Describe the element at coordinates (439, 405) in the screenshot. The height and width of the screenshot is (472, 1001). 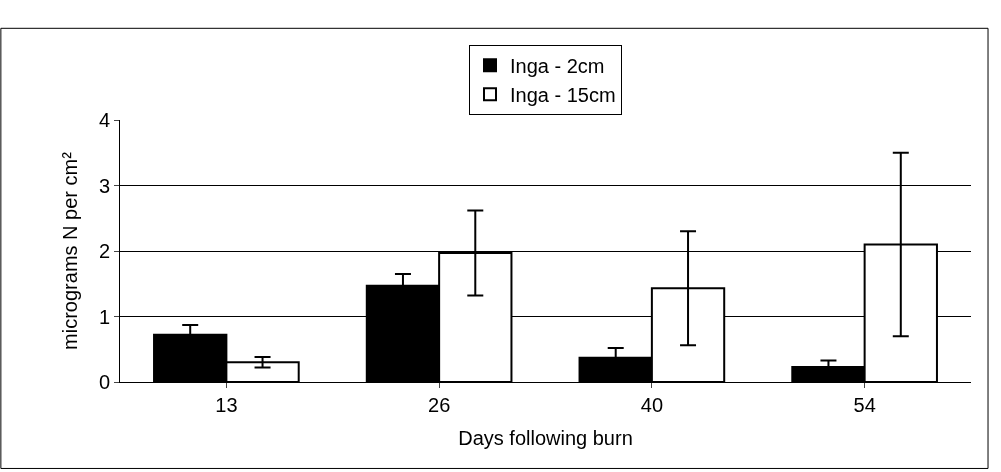
I see `x-tick-label: 26` at that location.